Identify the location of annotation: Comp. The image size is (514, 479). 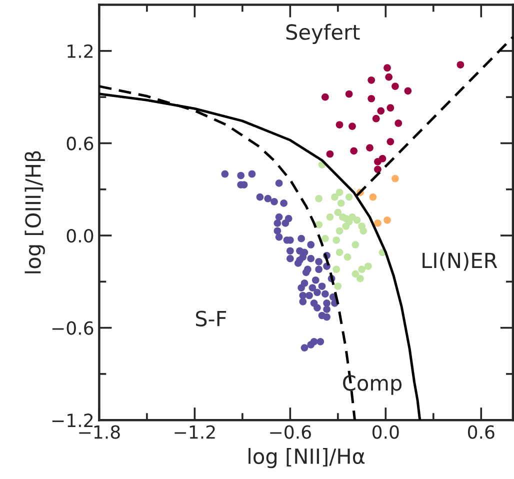
(372, 385).